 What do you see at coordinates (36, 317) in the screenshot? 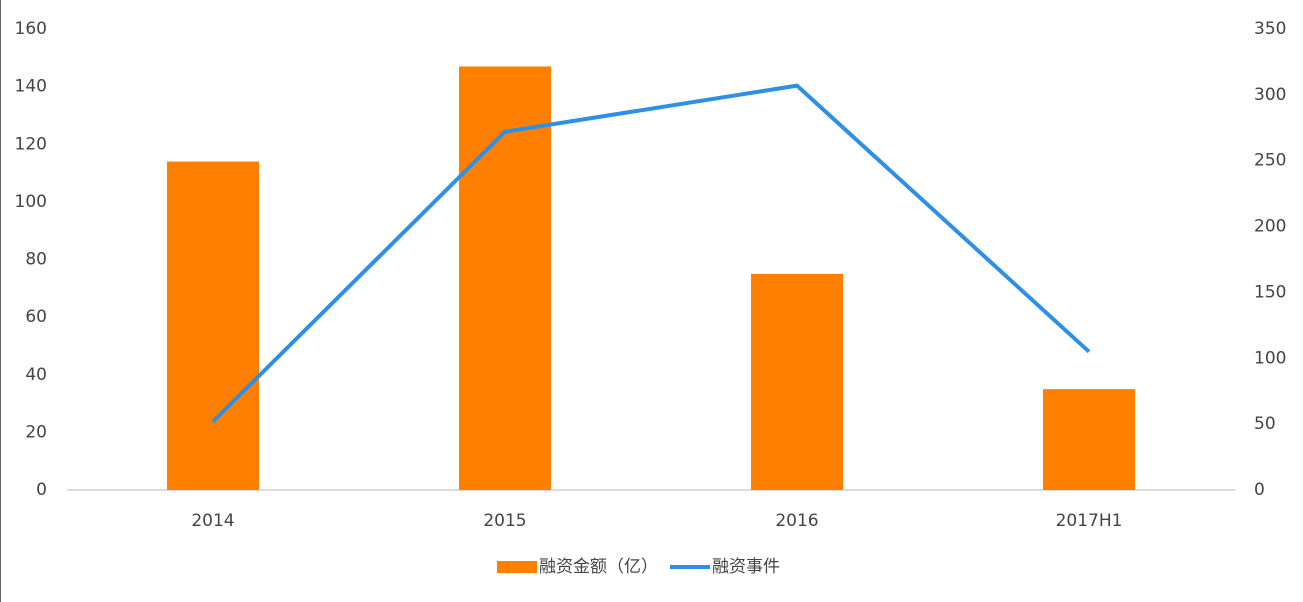
I see `y-tick-label: 60` at bounding box center [36, 317].